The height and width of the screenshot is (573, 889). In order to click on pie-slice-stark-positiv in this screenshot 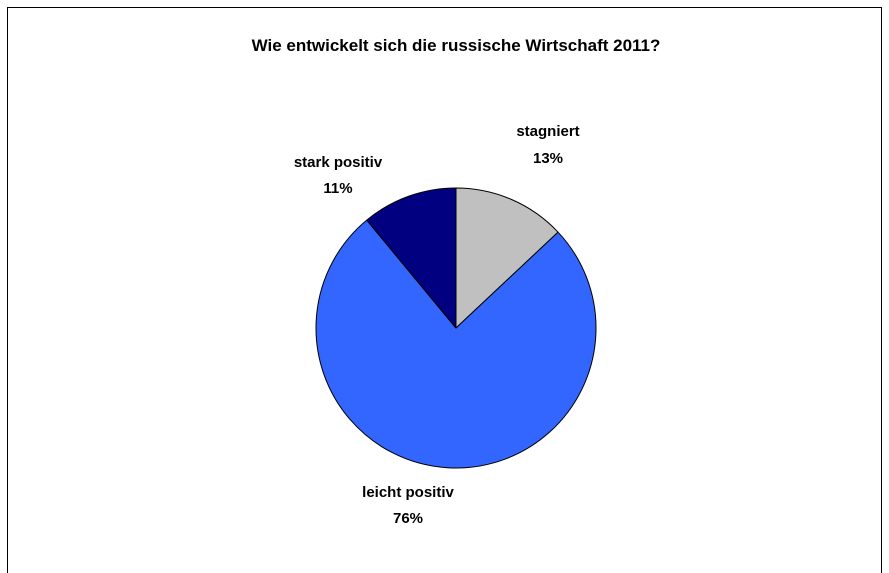, I will do `click(411, 258)`.